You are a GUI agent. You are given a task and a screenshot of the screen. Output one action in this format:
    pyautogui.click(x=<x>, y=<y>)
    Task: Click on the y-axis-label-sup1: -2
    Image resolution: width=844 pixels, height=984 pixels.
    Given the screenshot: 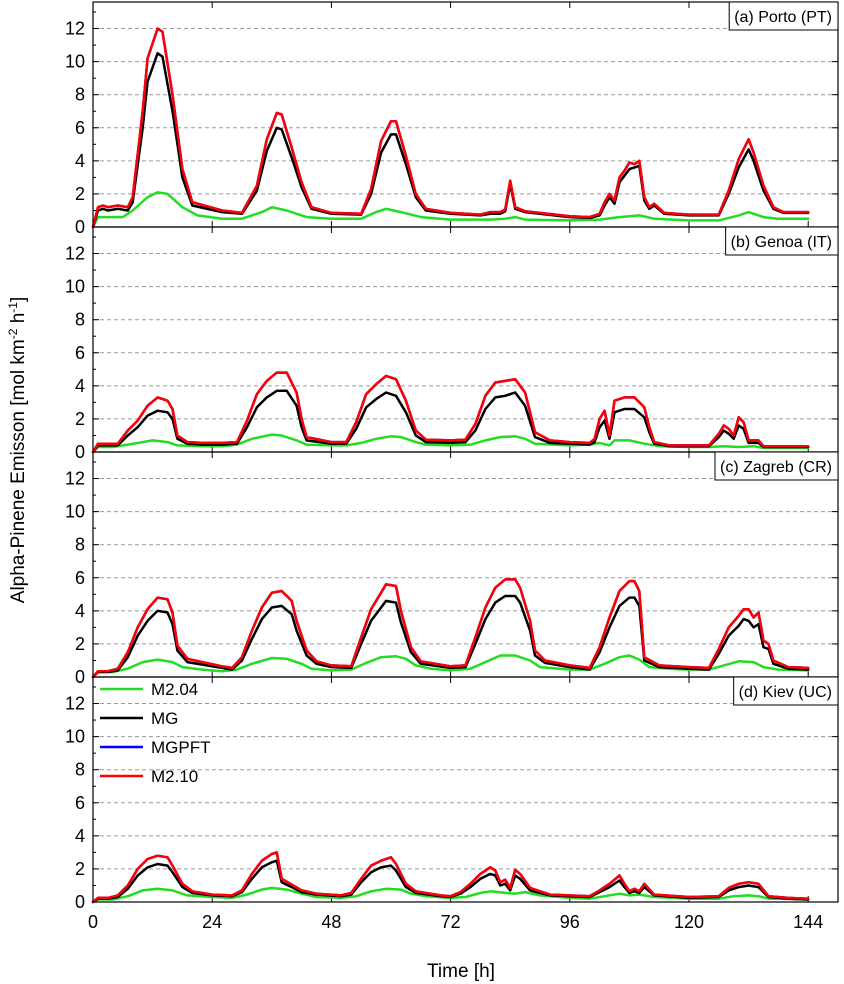 What is the action you would take?
    pyautogui.click(x=13, y=333)
    